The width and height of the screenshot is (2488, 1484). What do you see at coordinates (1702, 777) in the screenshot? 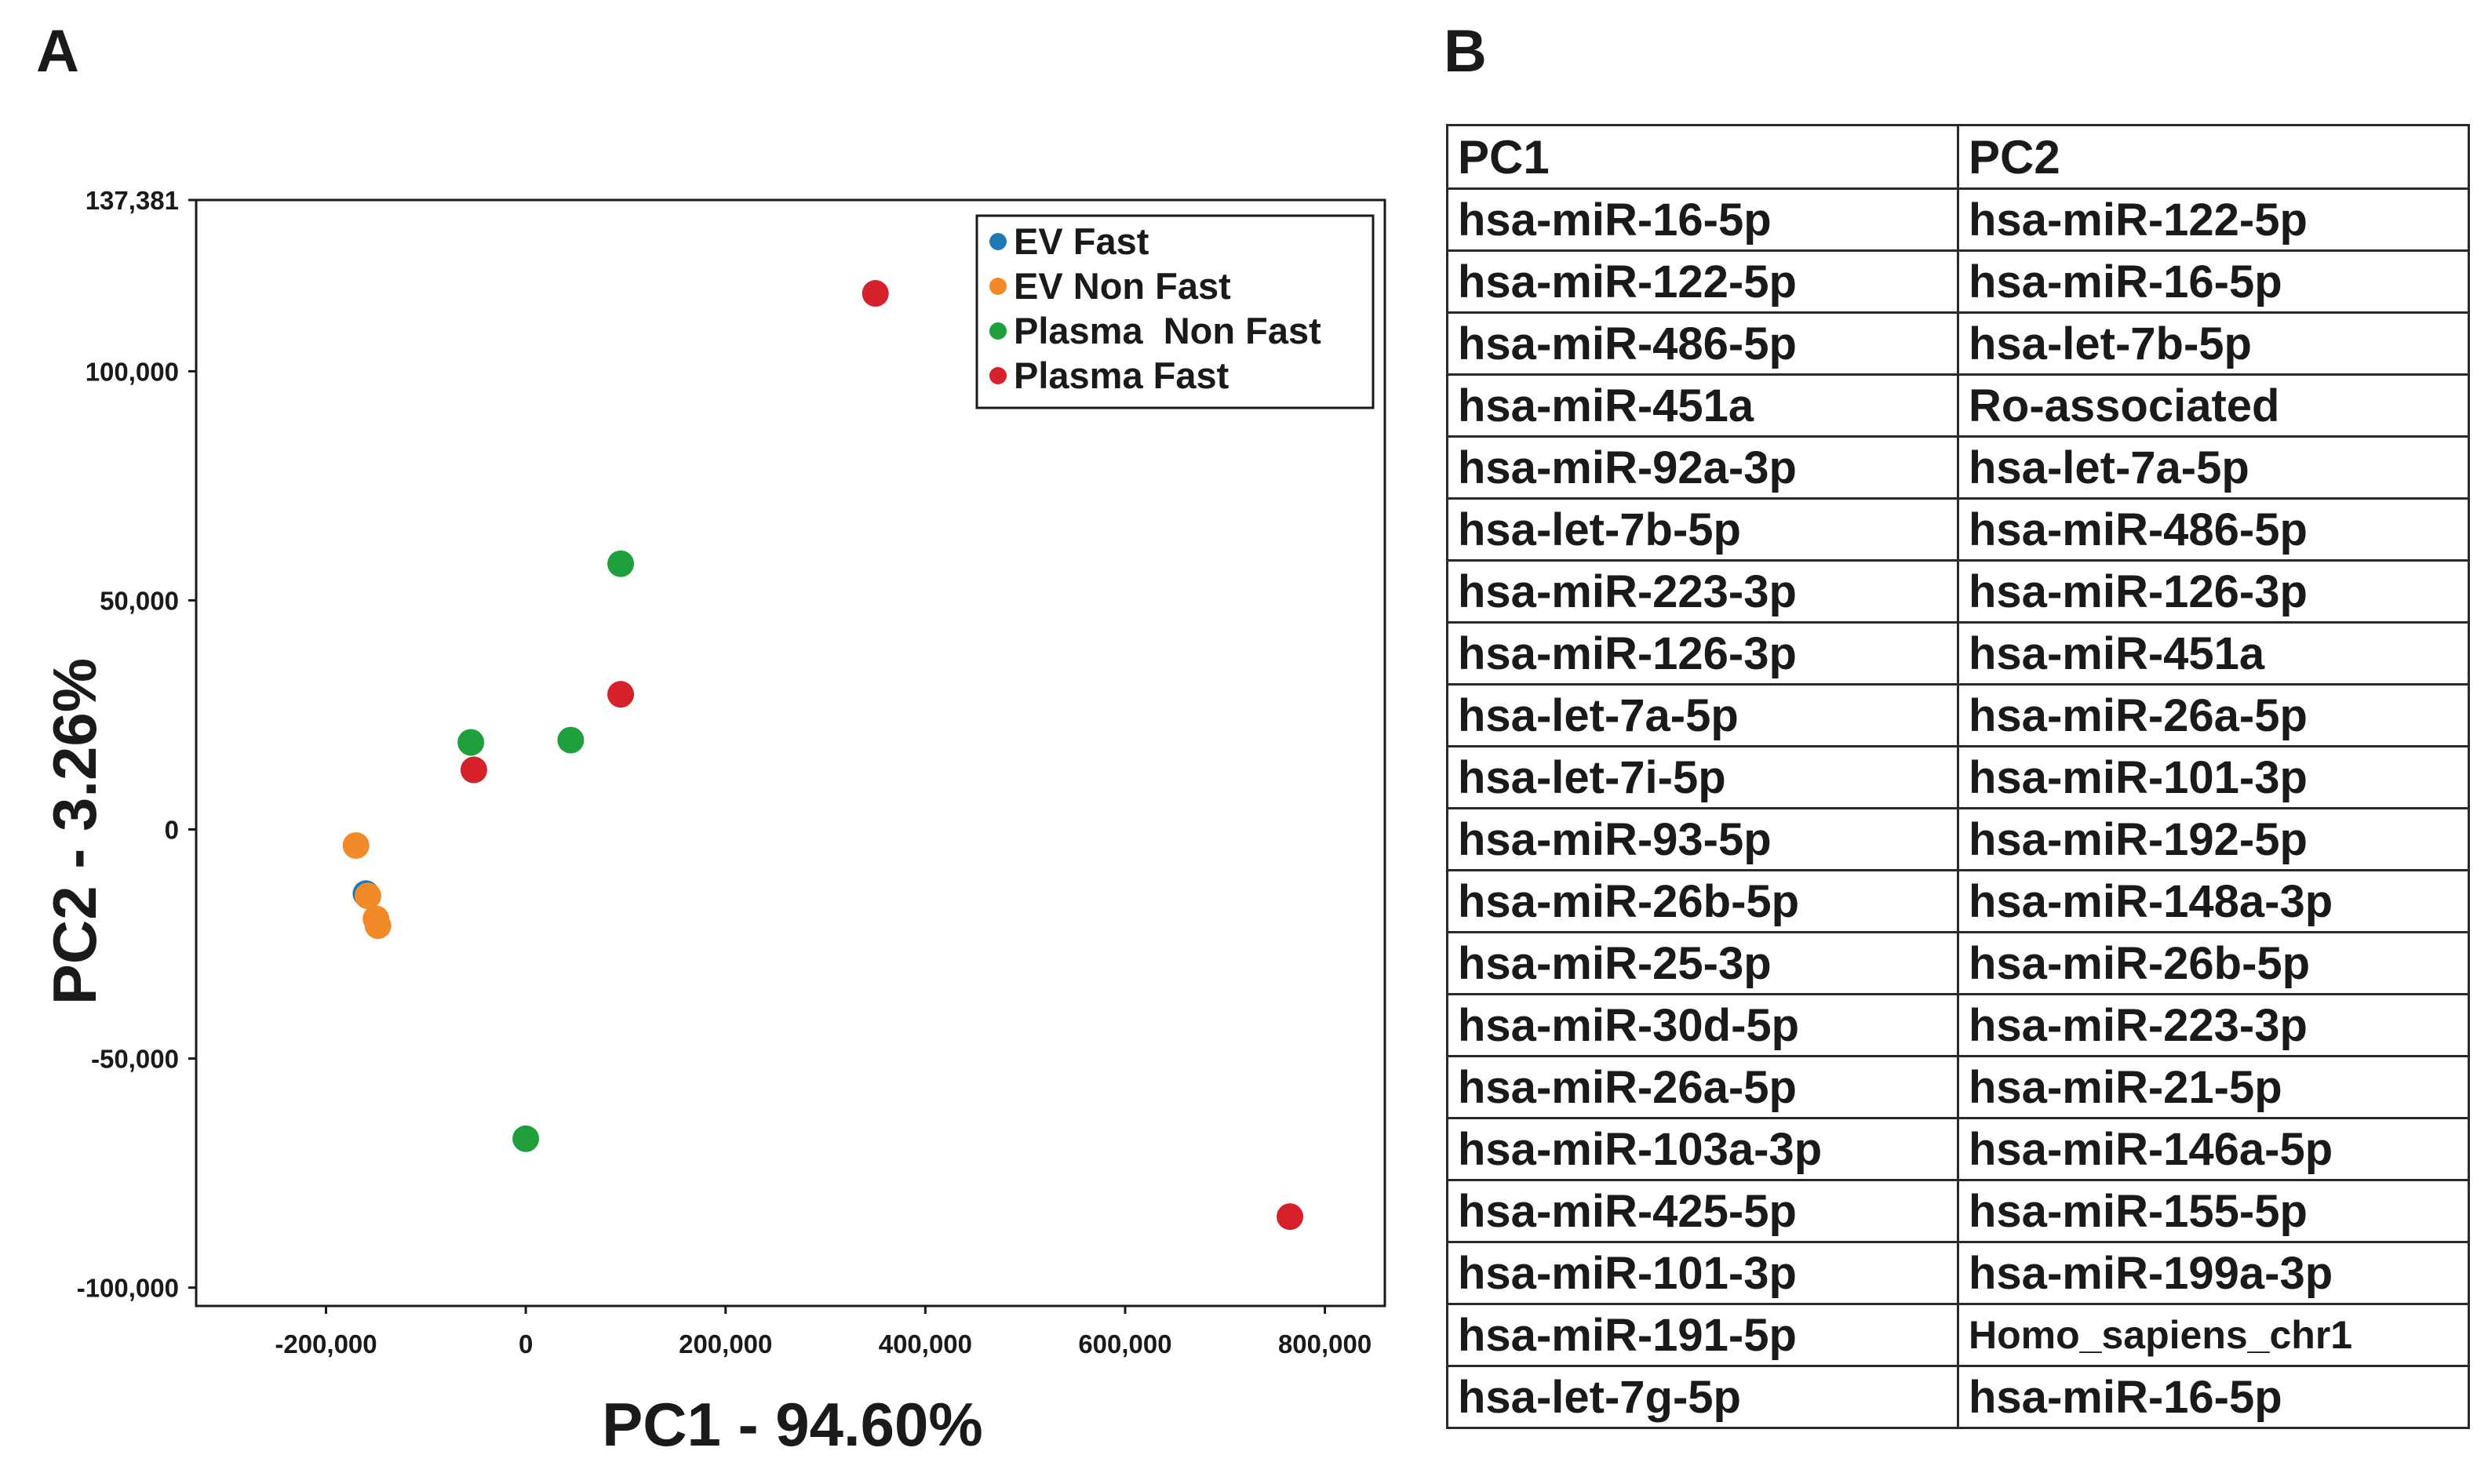
I see `pc1-cell: hsa-let-7i-5p` at bounding box center [1702, 777].